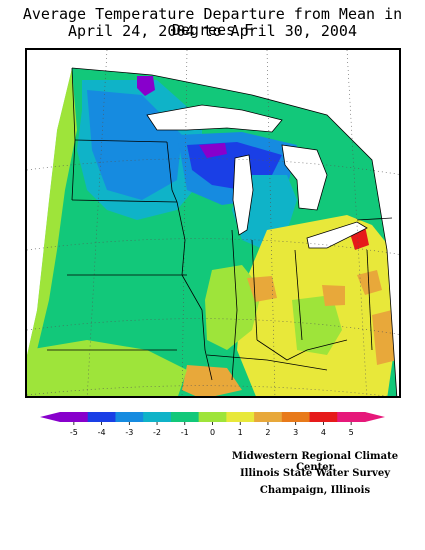 Image resolution: width=425 pixels, height=550 pixels. What do you see at coordinates (375, 417) in the screenshot?
I see `legend-arrow-right` at bounding box center [375, 417].